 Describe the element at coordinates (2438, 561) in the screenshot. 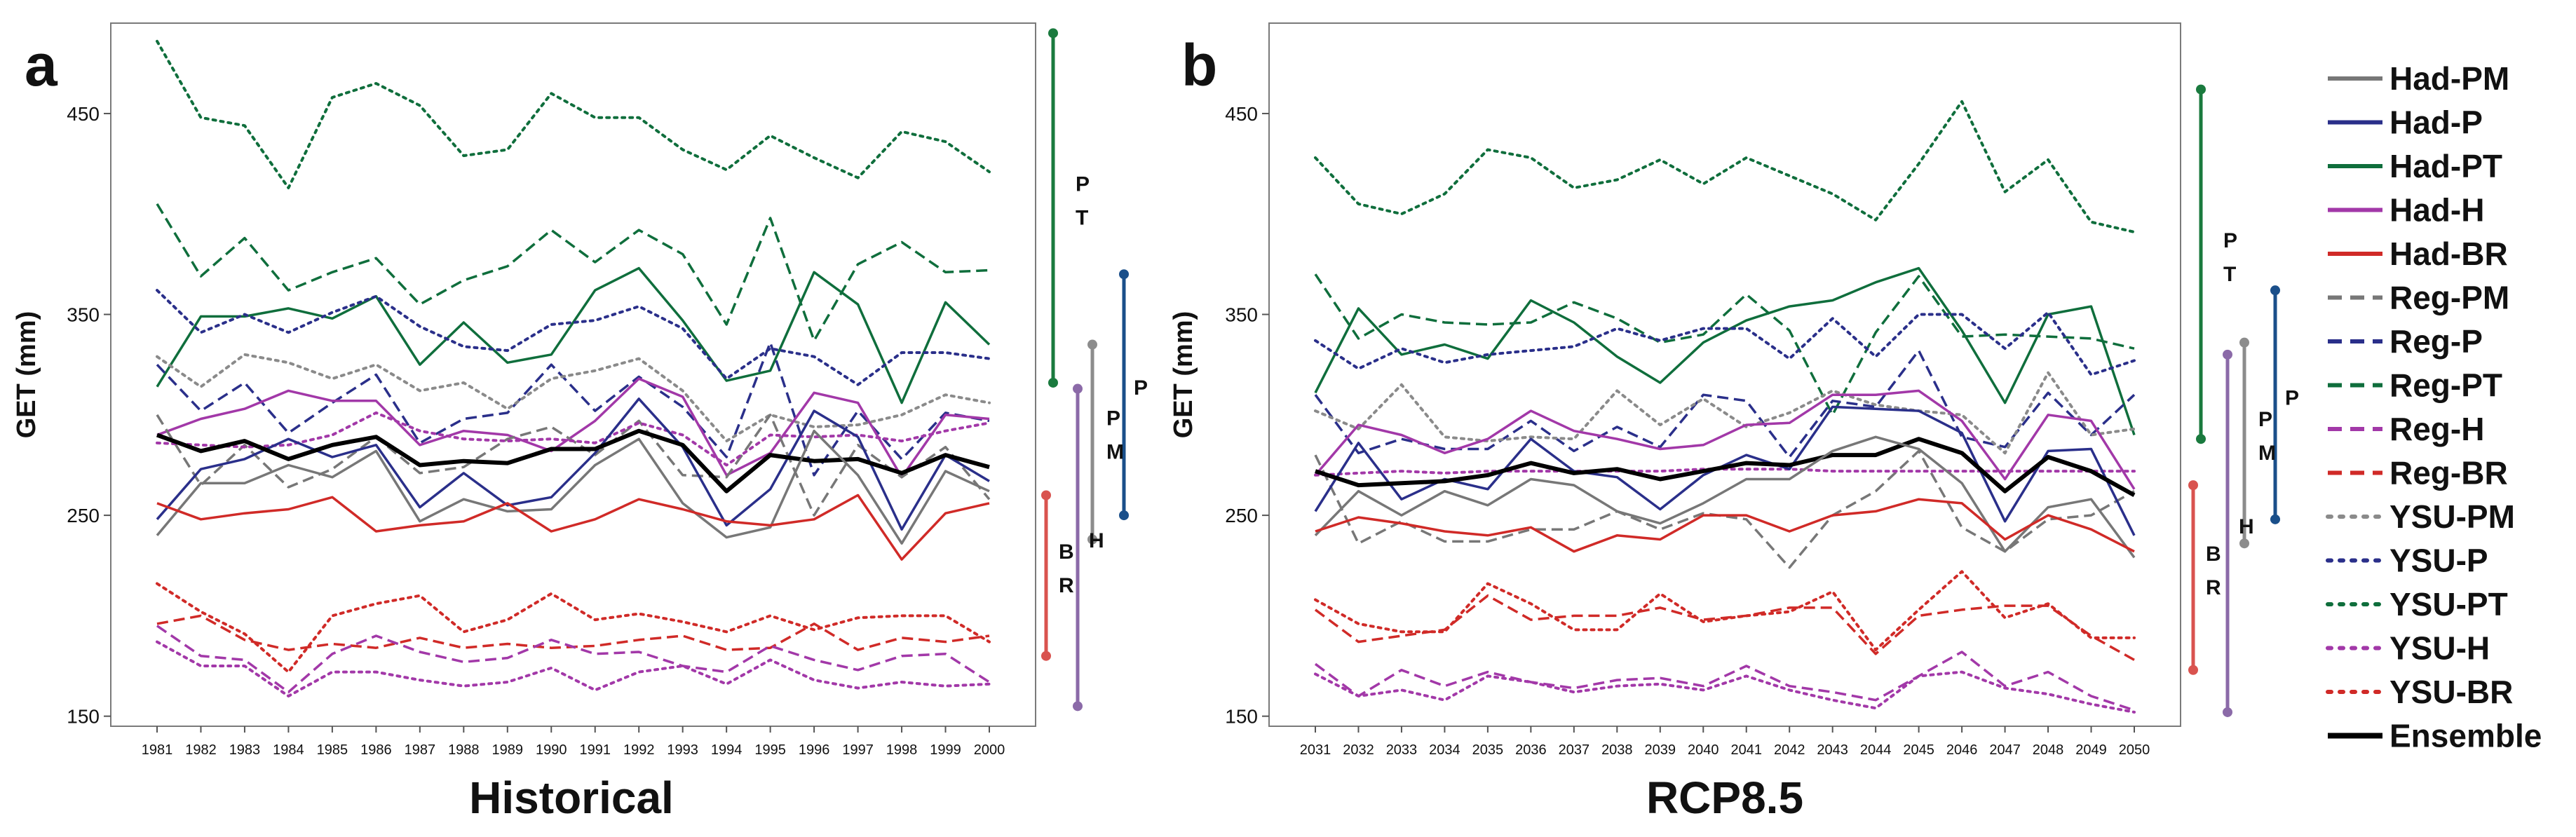

I see `legend-label: YSU-P` at that location.